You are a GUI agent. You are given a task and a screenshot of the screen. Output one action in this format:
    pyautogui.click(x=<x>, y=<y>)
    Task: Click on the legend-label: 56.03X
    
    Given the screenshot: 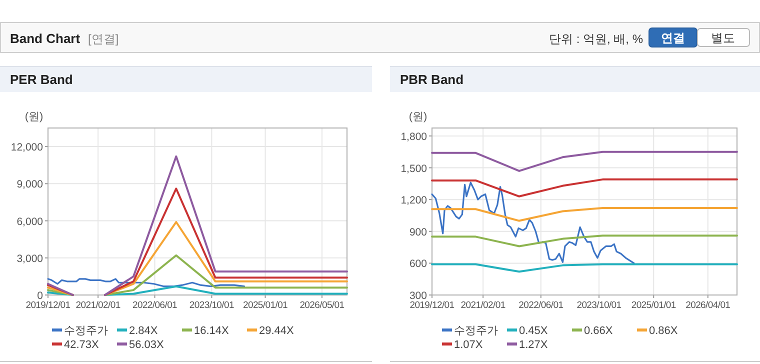 What is the action you would take?
    pyautogui.click(x=147, y=345)
    